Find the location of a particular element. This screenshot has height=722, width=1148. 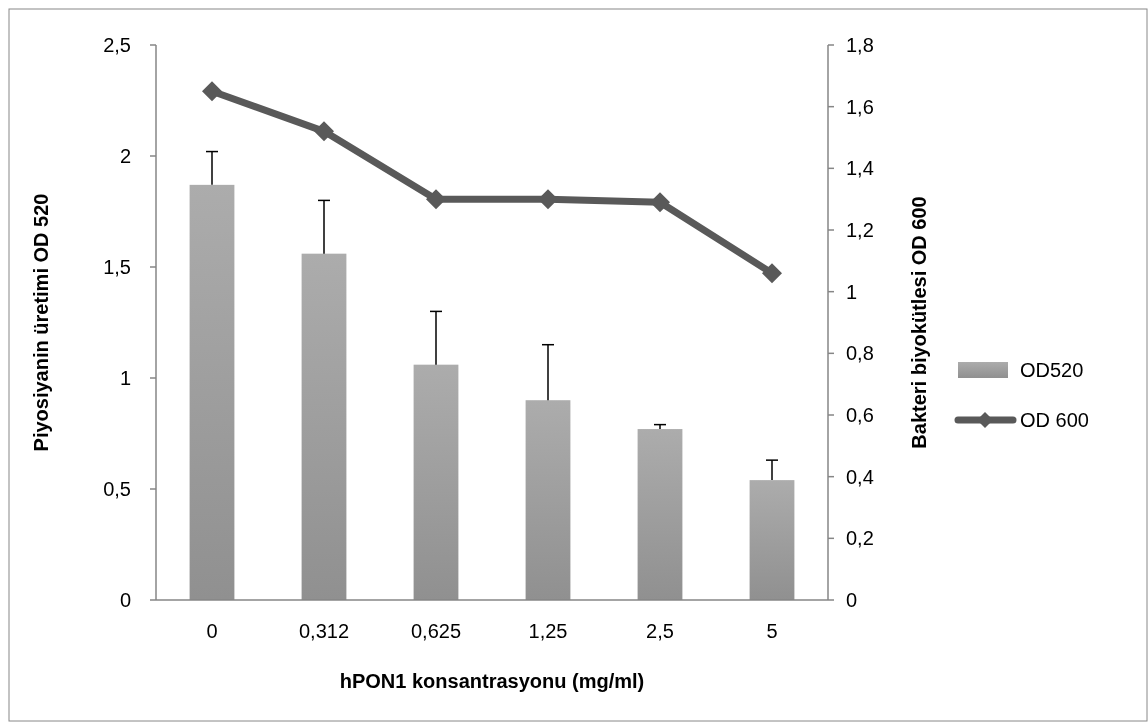

y-tick-label: 0,5 is located at coordinates (117, 489).